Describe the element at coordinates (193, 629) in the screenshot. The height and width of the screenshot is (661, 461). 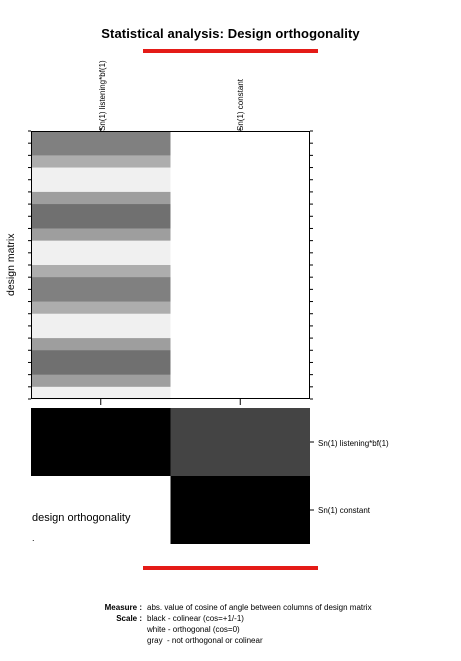
I see `scale-line-white: white - orthogonal (cos=0)` at that location.